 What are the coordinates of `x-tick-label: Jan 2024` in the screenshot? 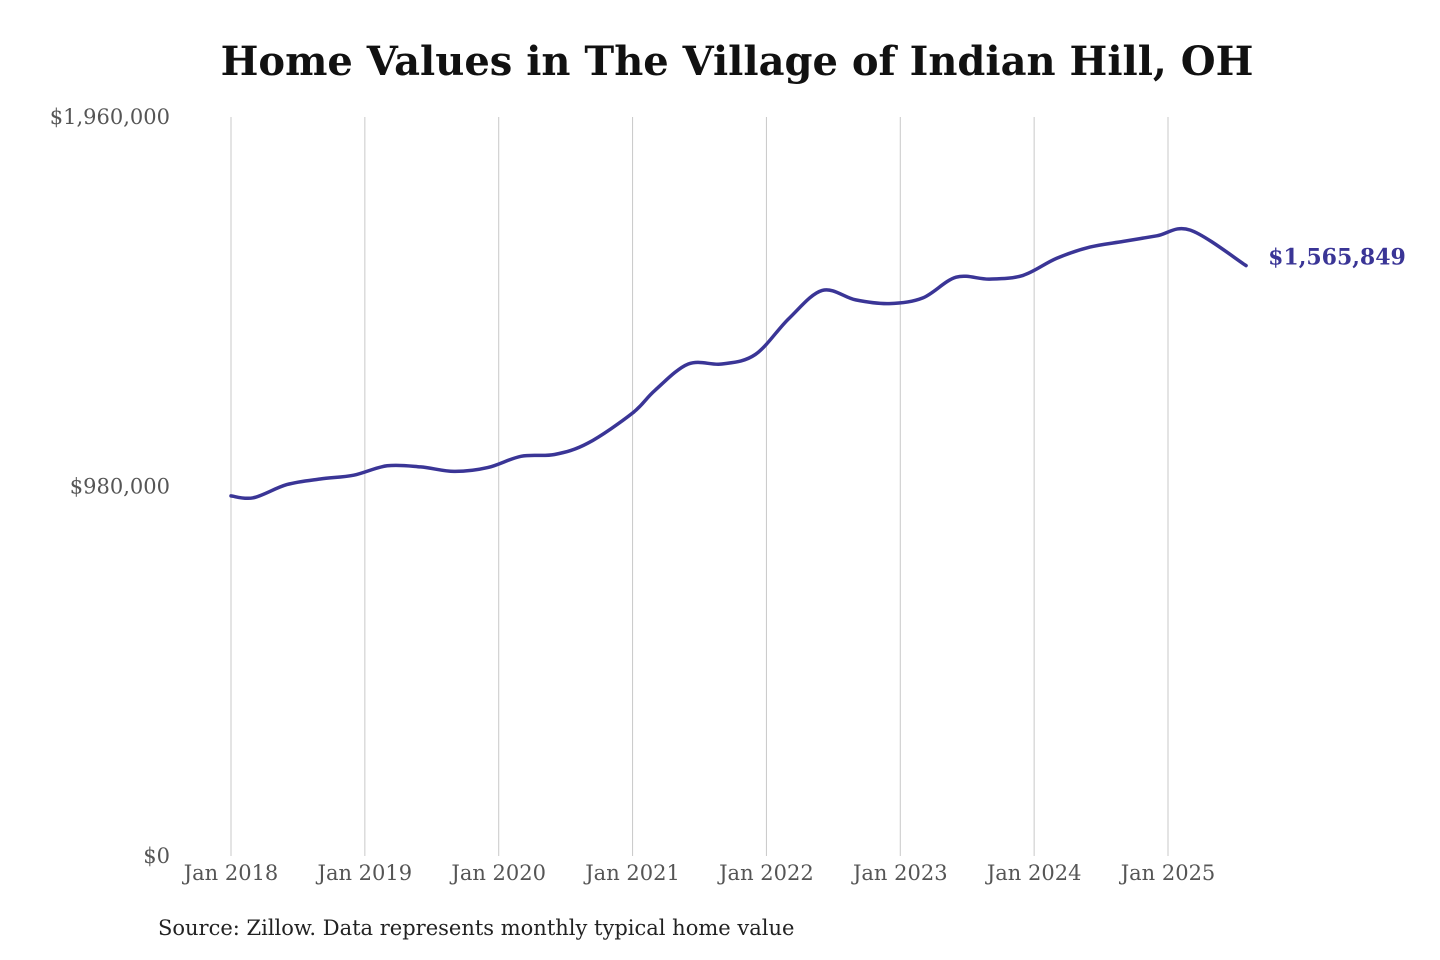 It's located at (1033, 873).